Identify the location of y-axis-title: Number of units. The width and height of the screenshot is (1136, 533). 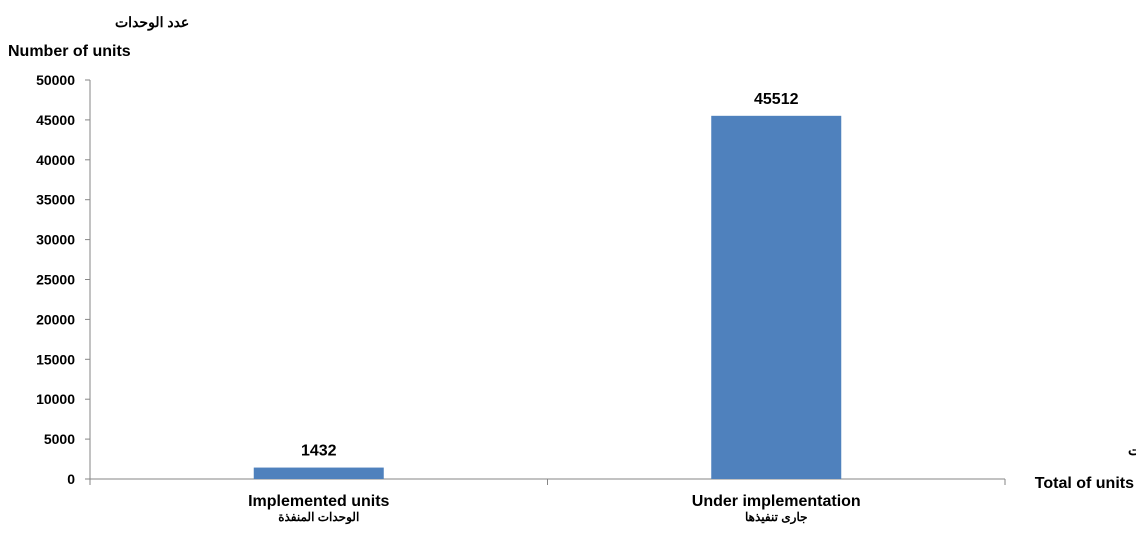
(69, 51).